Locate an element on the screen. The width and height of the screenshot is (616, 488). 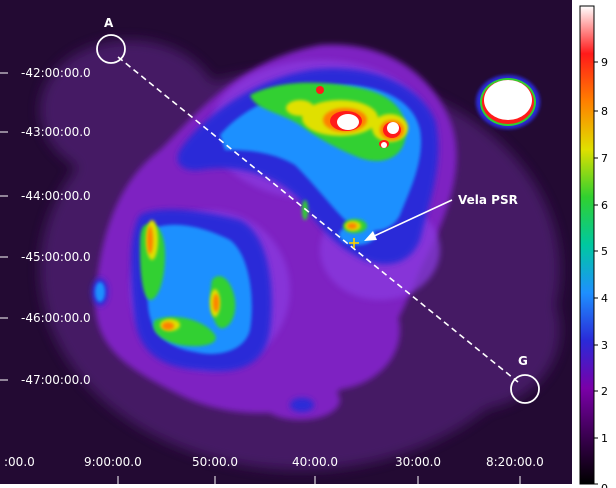
ra-label: 50:00.0 is located at coordinates (215, 462).